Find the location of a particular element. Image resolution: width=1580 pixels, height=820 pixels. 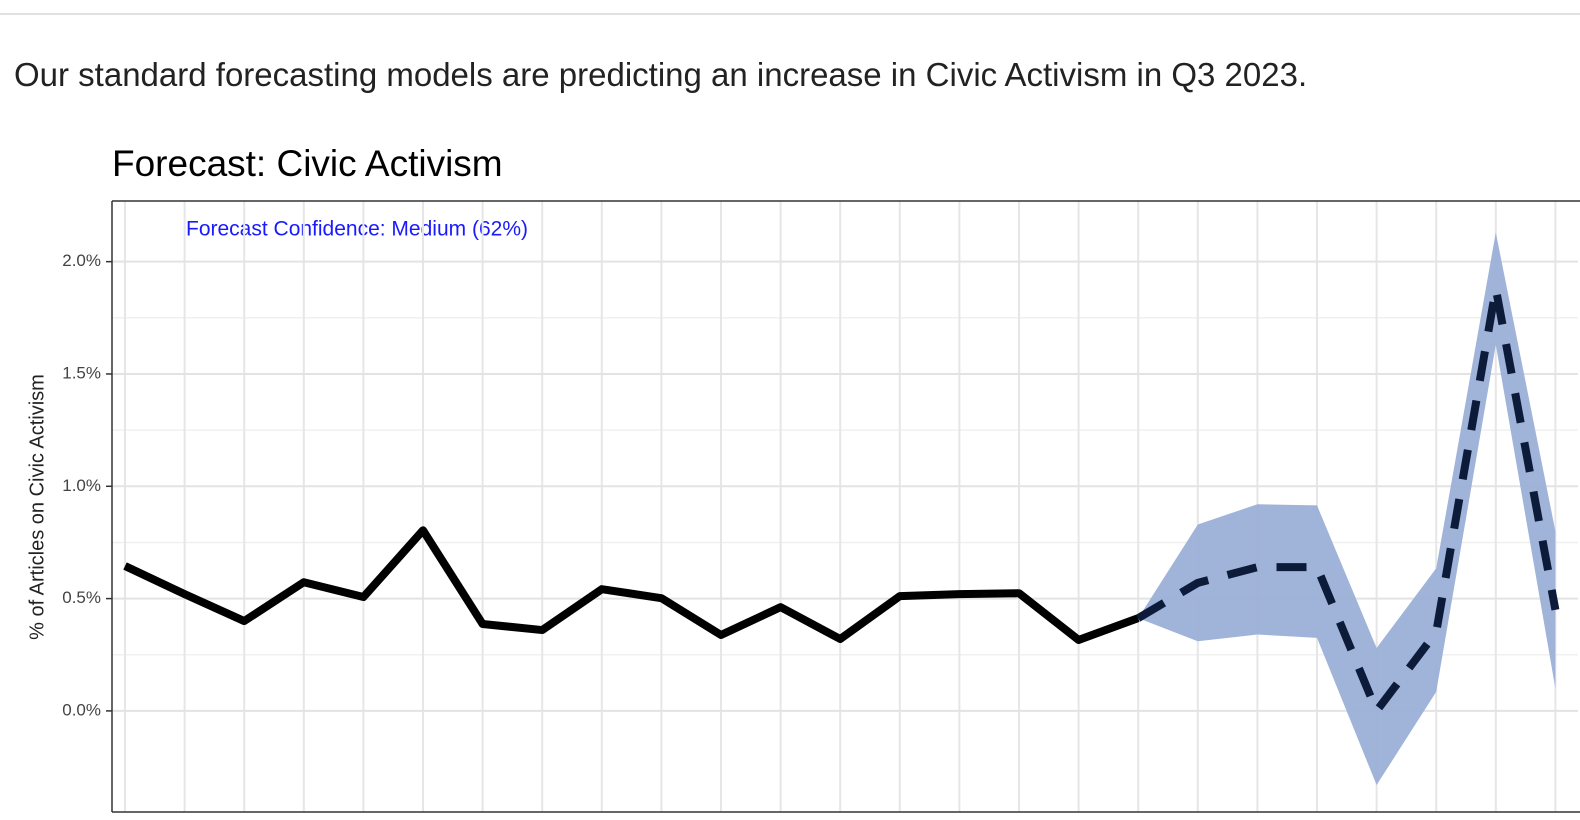

y-tick-label: 1.5% is located at coordinates (81, 372).